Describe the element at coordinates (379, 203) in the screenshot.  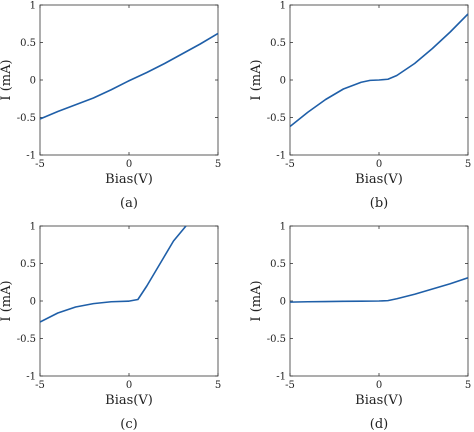
I see `panel-caption: (b)` at that location.